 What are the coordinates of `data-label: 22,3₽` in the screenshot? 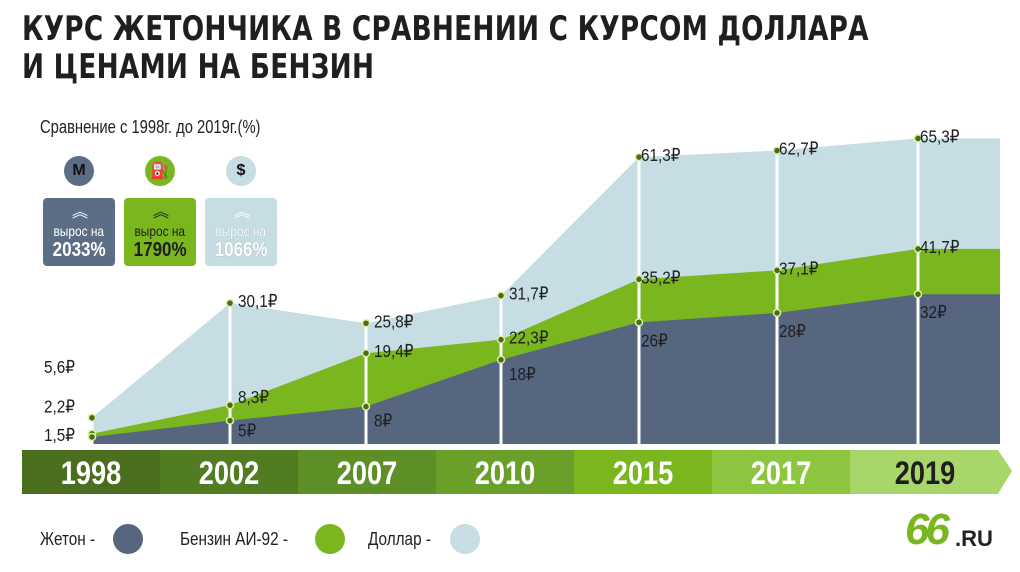 It's located at (529, 337).